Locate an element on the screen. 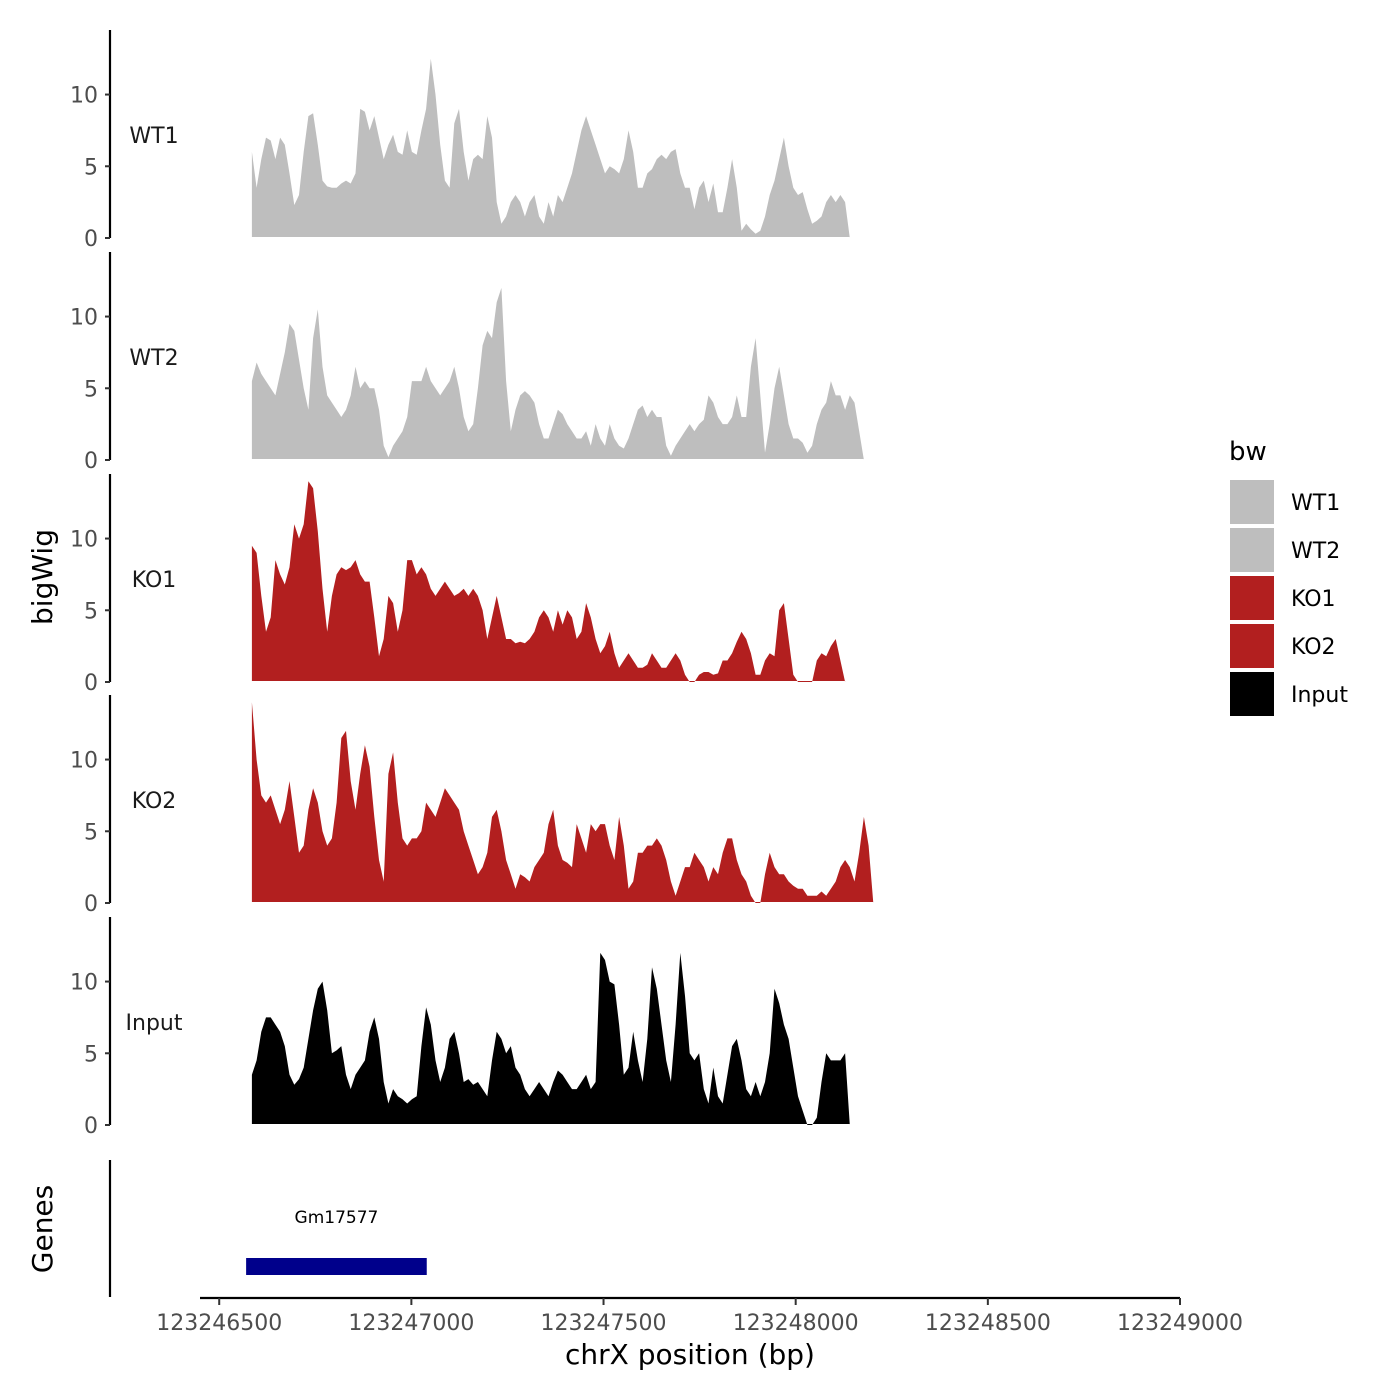 This screenshot has height=1400, width=1400. track-label: KO1 is located at coordinates (154, 580).